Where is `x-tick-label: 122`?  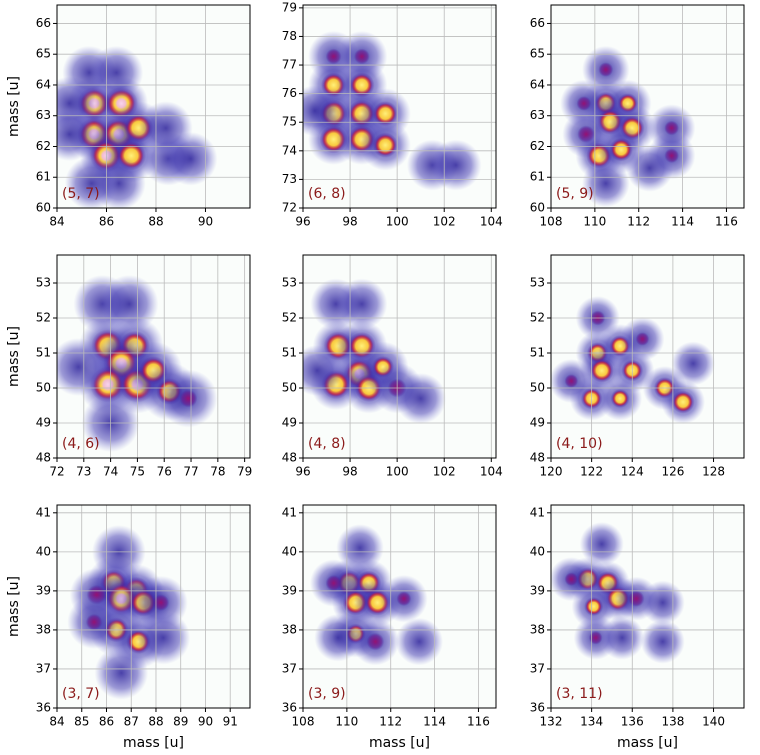 x-tick-label: 122 is located at coordinates (591, 472).